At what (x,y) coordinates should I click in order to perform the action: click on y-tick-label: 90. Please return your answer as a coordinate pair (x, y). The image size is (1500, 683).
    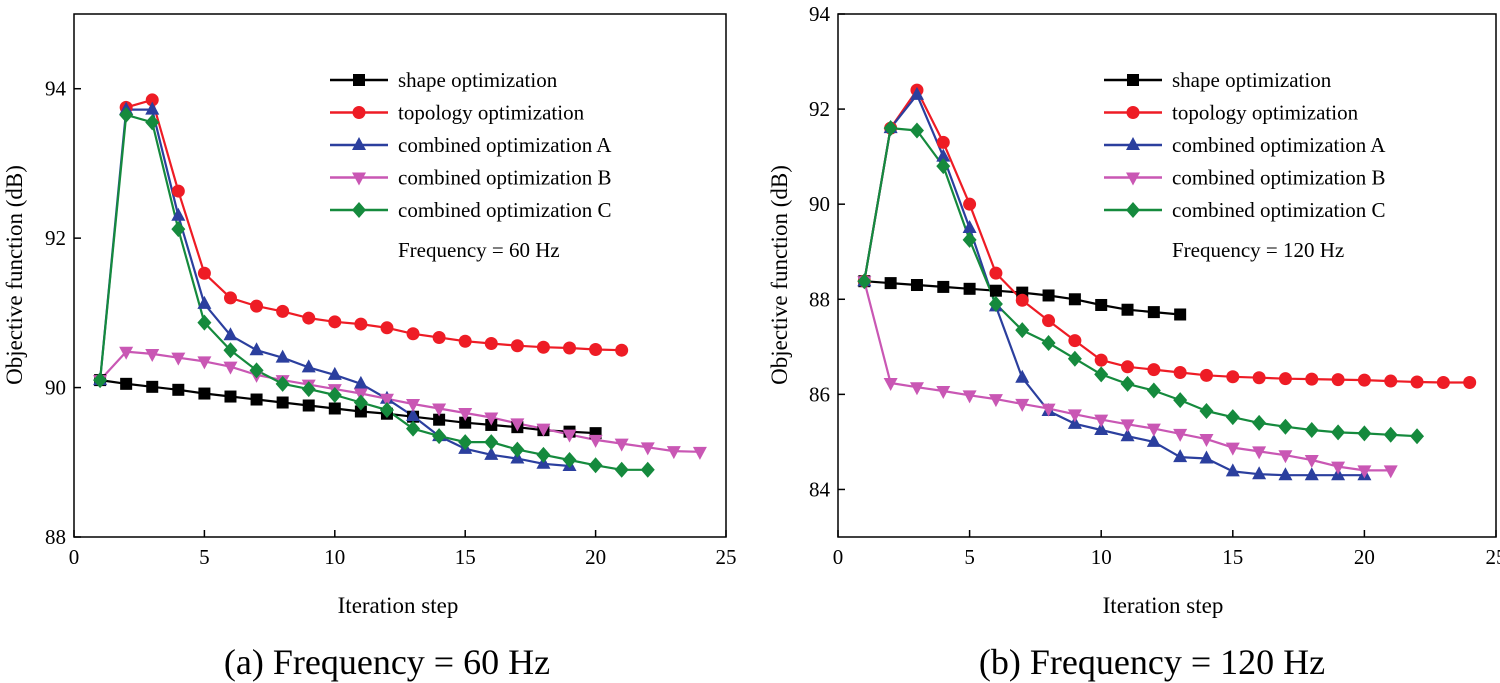
    Looking at the image, I should click on (819, 204).